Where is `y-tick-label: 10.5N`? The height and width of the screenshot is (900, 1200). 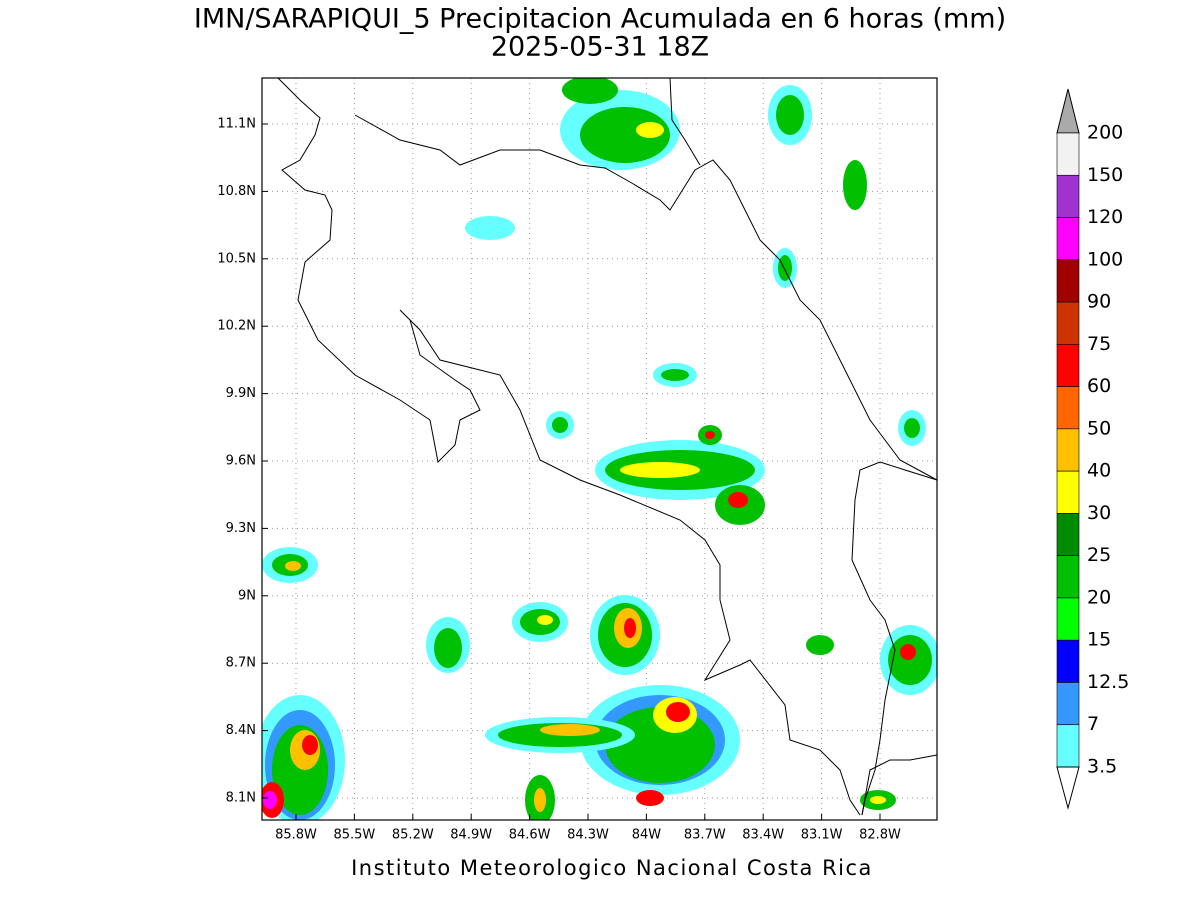
y-tick-label: 10.5N is located at coordinates (236, 258).